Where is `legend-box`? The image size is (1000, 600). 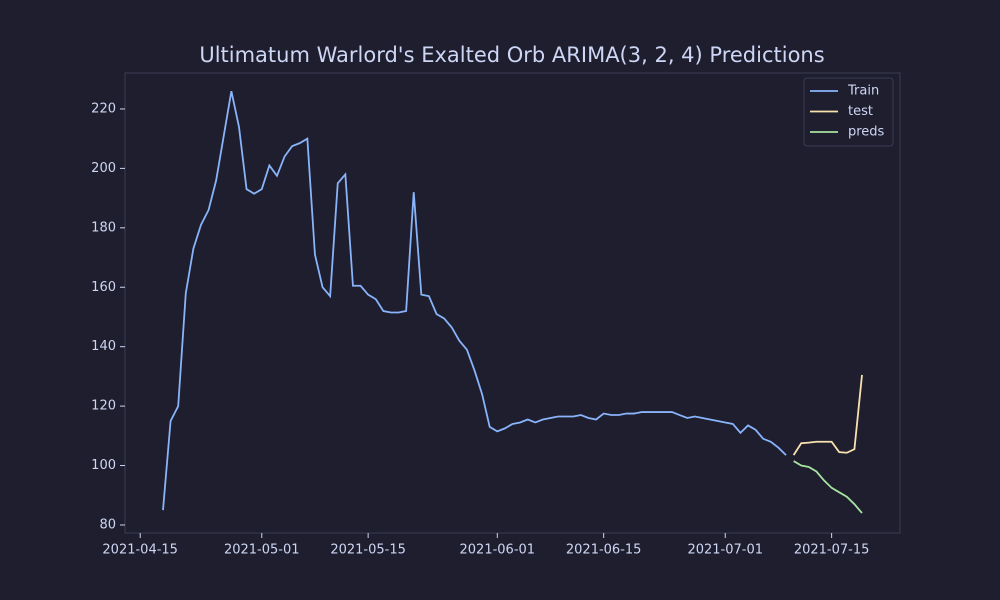
legend-box is located at coordinates (848, 112).